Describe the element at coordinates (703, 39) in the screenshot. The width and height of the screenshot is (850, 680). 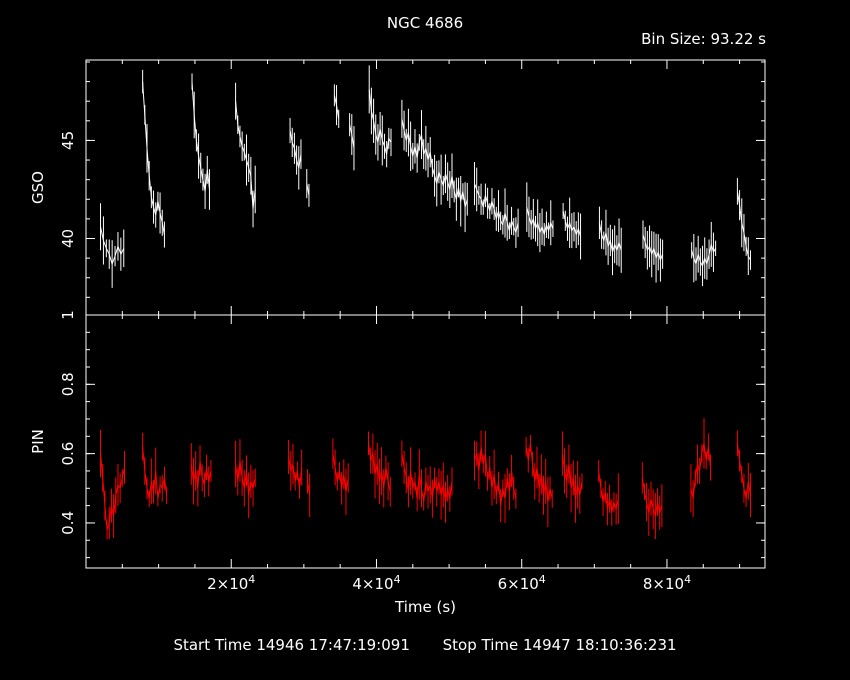
I see `bin-size-label: Bin Size: 93.22 s` at that location.